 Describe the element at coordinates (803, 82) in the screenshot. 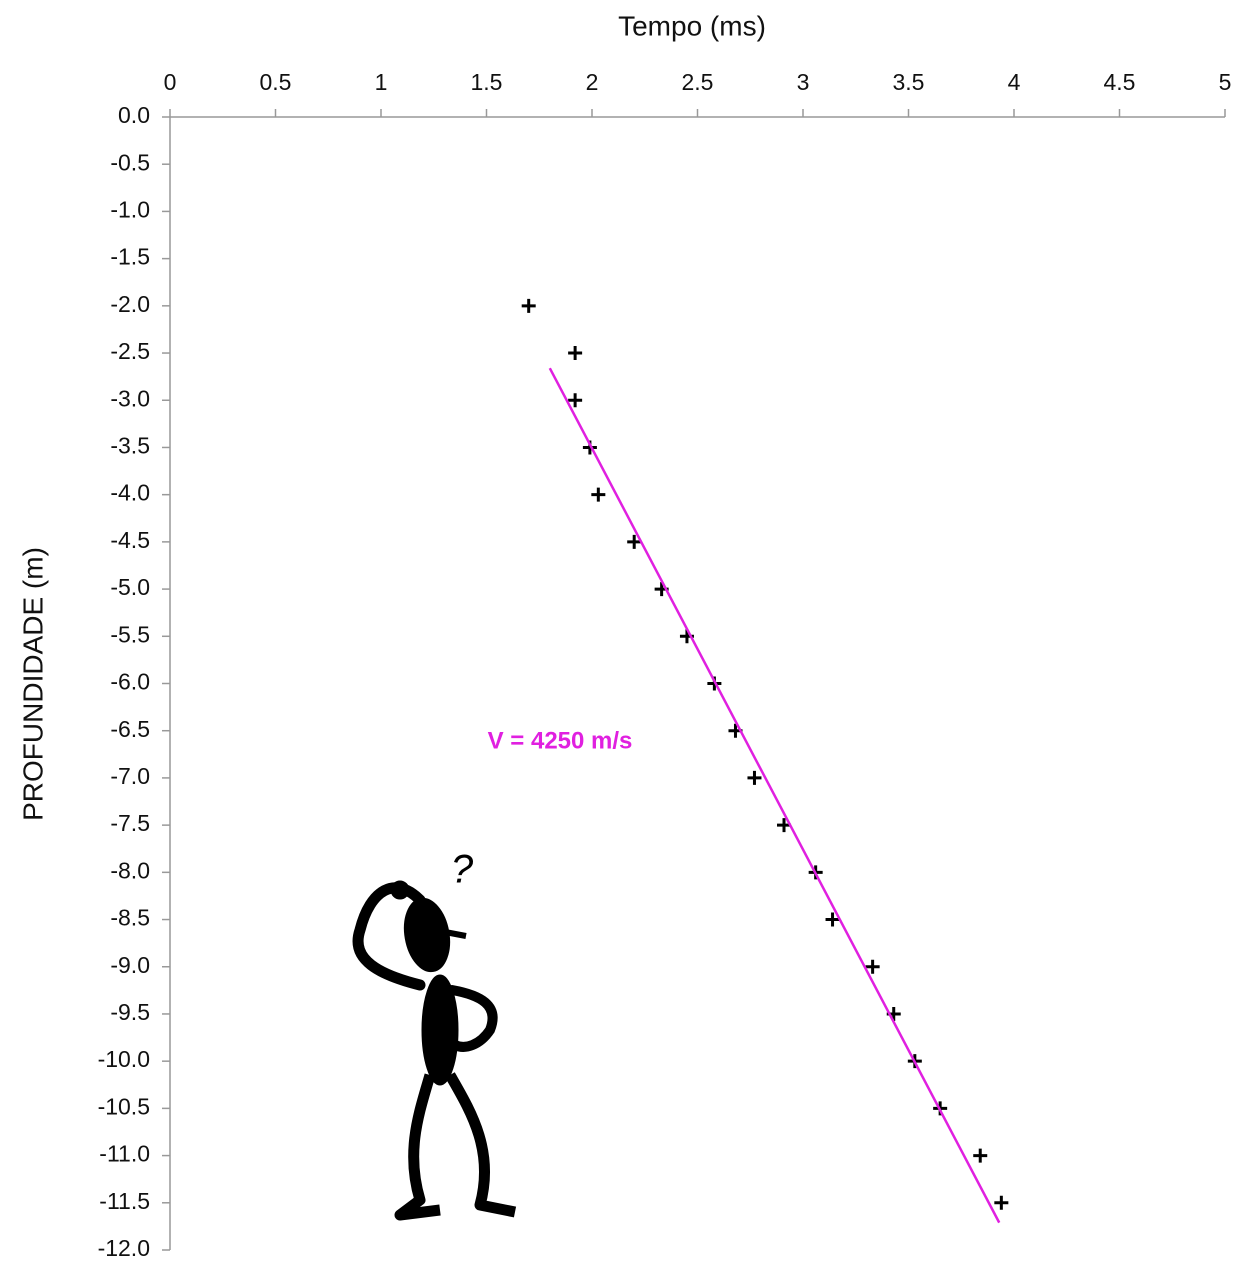

I see `x-tick-label: 3` at that location.